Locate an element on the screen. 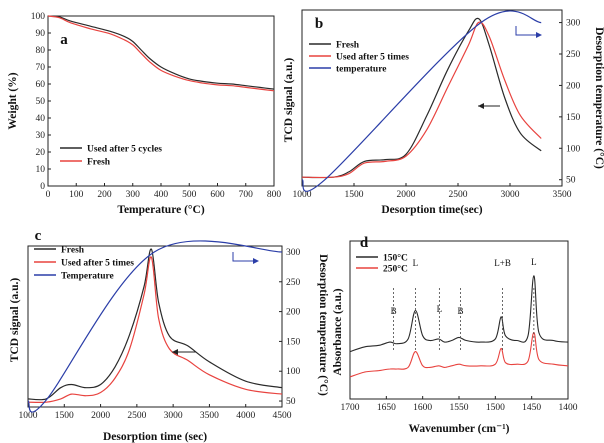  x-tick-label-c: 4000 is located at coordinates (245, 416).